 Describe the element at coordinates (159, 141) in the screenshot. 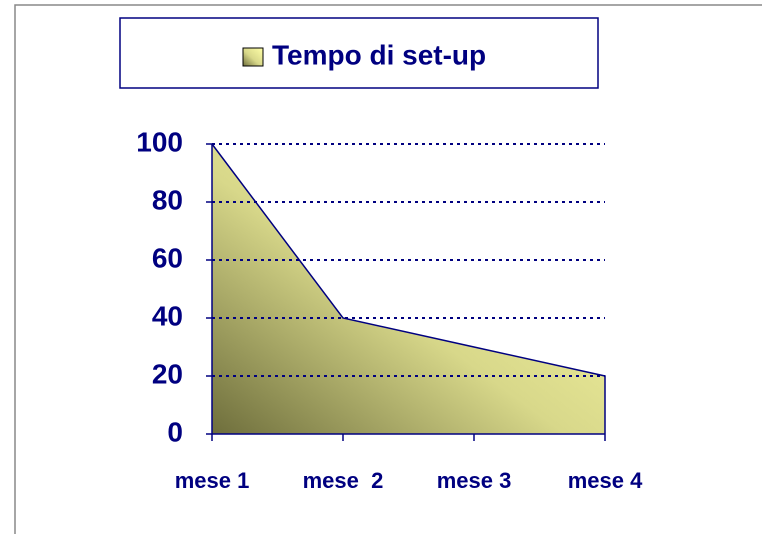

I see `y-tick-label: 100` at that location.